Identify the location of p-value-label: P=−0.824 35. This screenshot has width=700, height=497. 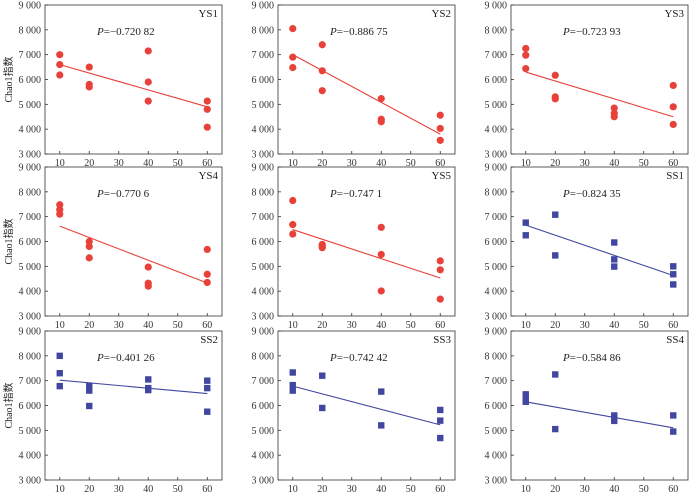
(591, 194).